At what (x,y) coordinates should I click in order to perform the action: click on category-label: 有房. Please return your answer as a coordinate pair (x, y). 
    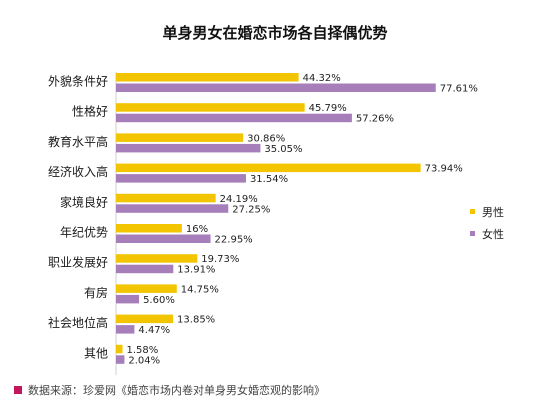
    Looking at the image, I should click on (96, 292).